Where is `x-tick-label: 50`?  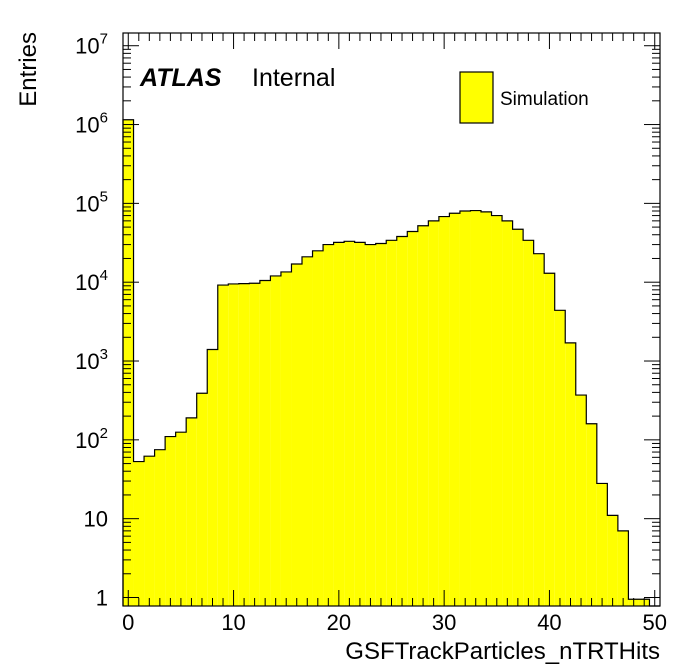
x-tick-label: 50 is located at coordinates (654, 622).